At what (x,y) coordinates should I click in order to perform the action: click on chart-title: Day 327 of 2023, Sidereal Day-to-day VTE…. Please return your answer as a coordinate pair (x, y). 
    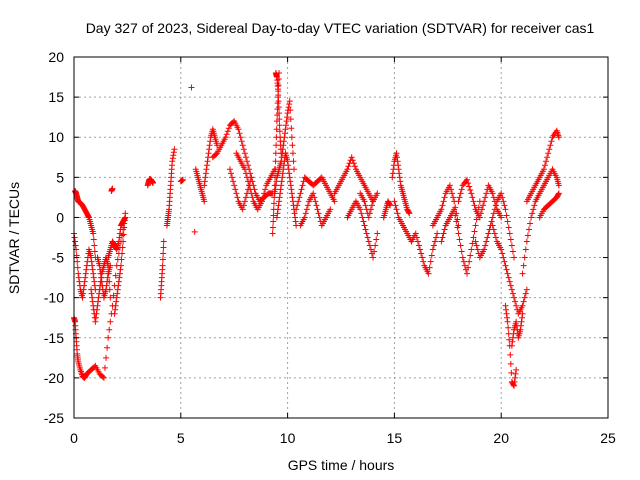
    Looking at the image, I should click on (340, 28).